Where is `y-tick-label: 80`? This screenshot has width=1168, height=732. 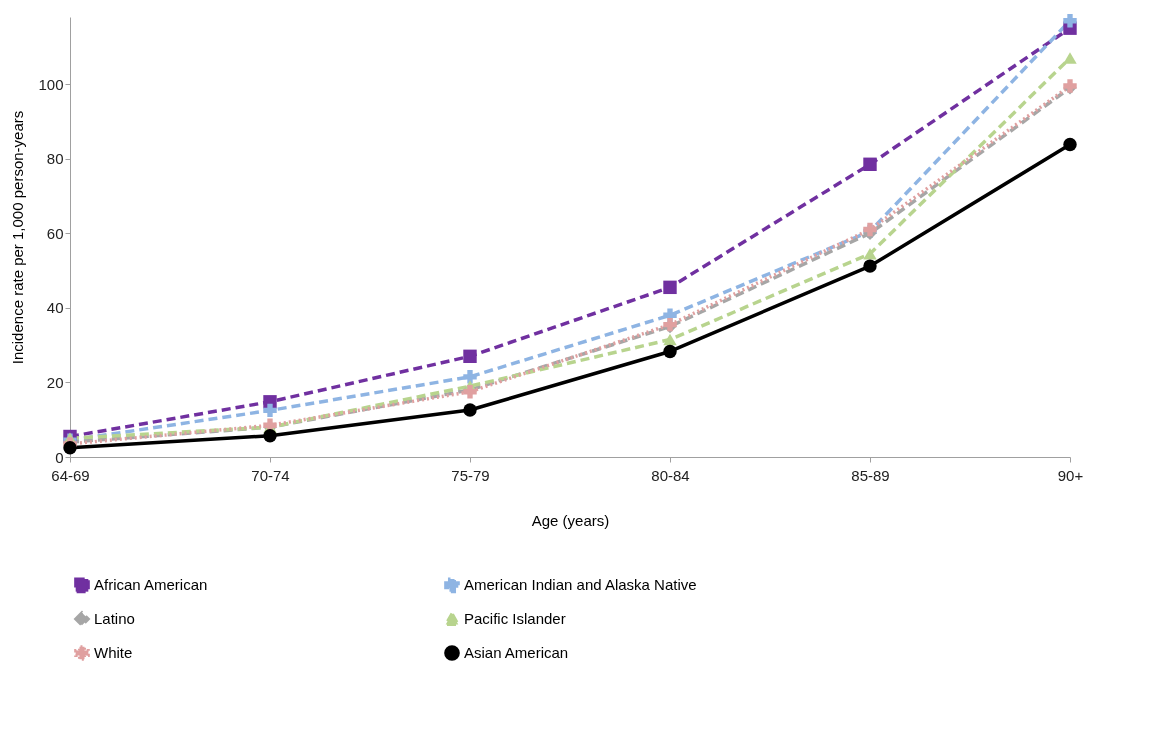
y-tick-label: 80 is located at coordinates (55, 159).